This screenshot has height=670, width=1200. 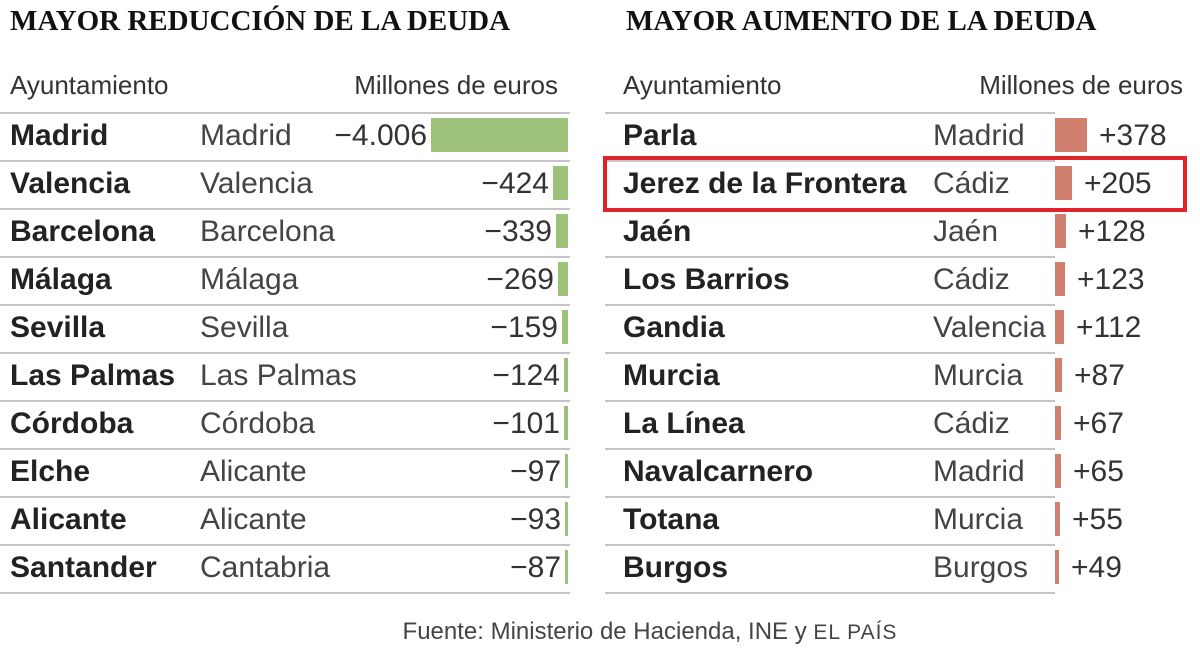 I want to click on table-row: Navalcarnero Madrid +65, so click(x=900, y=472).